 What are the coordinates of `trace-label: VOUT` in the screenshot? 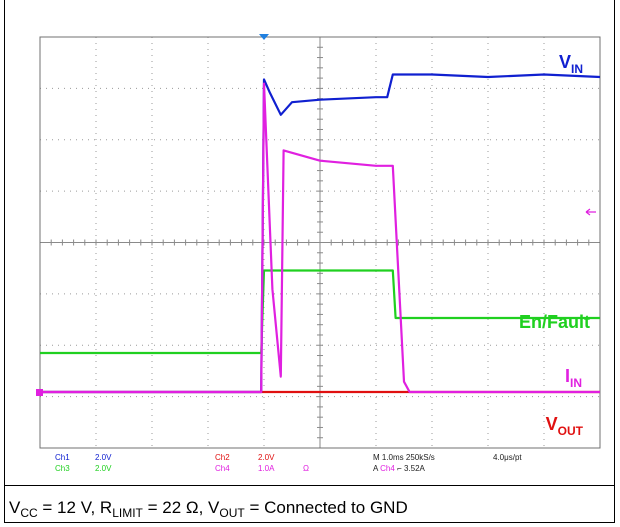 It's located at (565, 426).